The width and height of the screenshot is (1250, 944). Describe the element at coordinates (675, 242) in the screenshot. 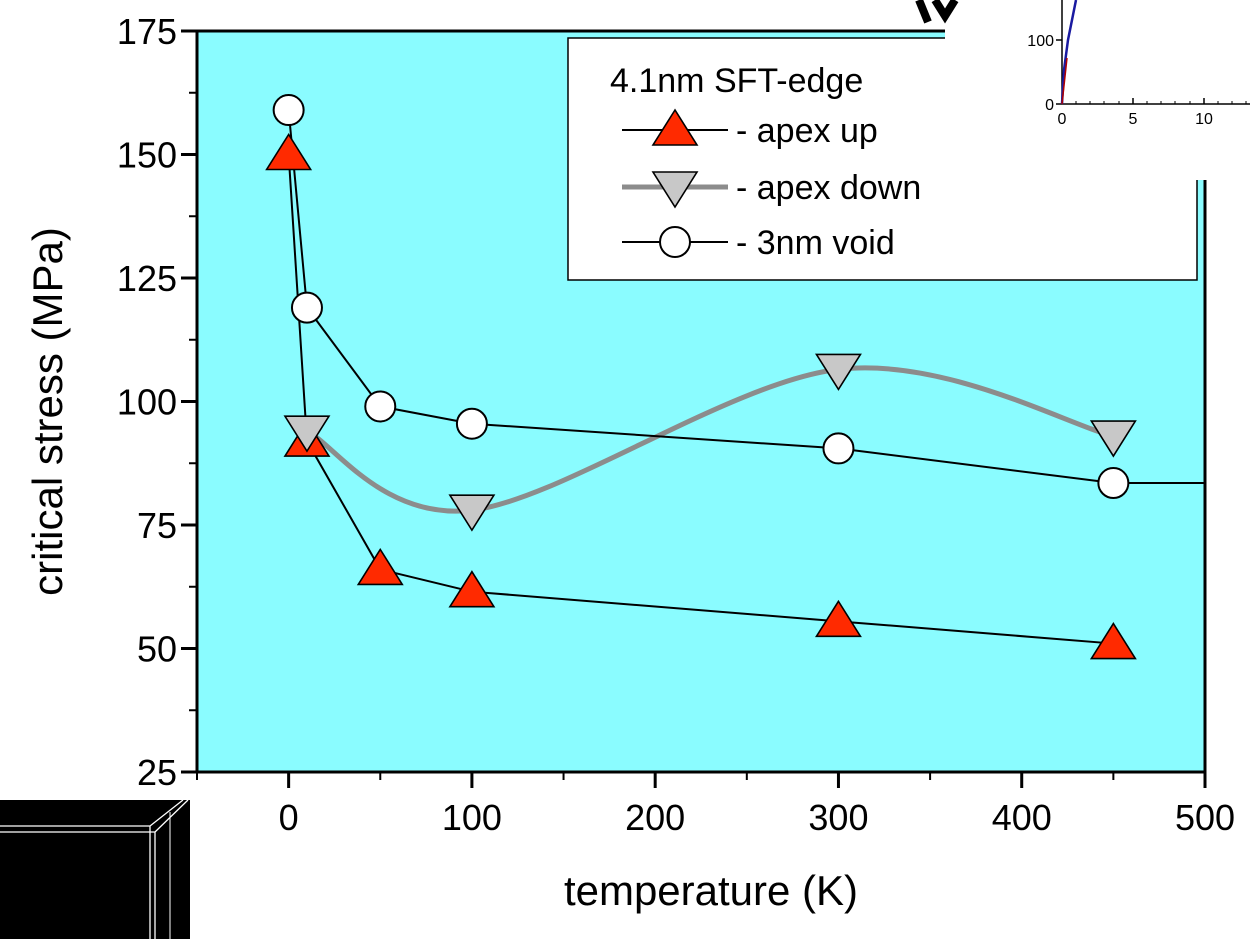

I see `legend-marker-void` at that location.